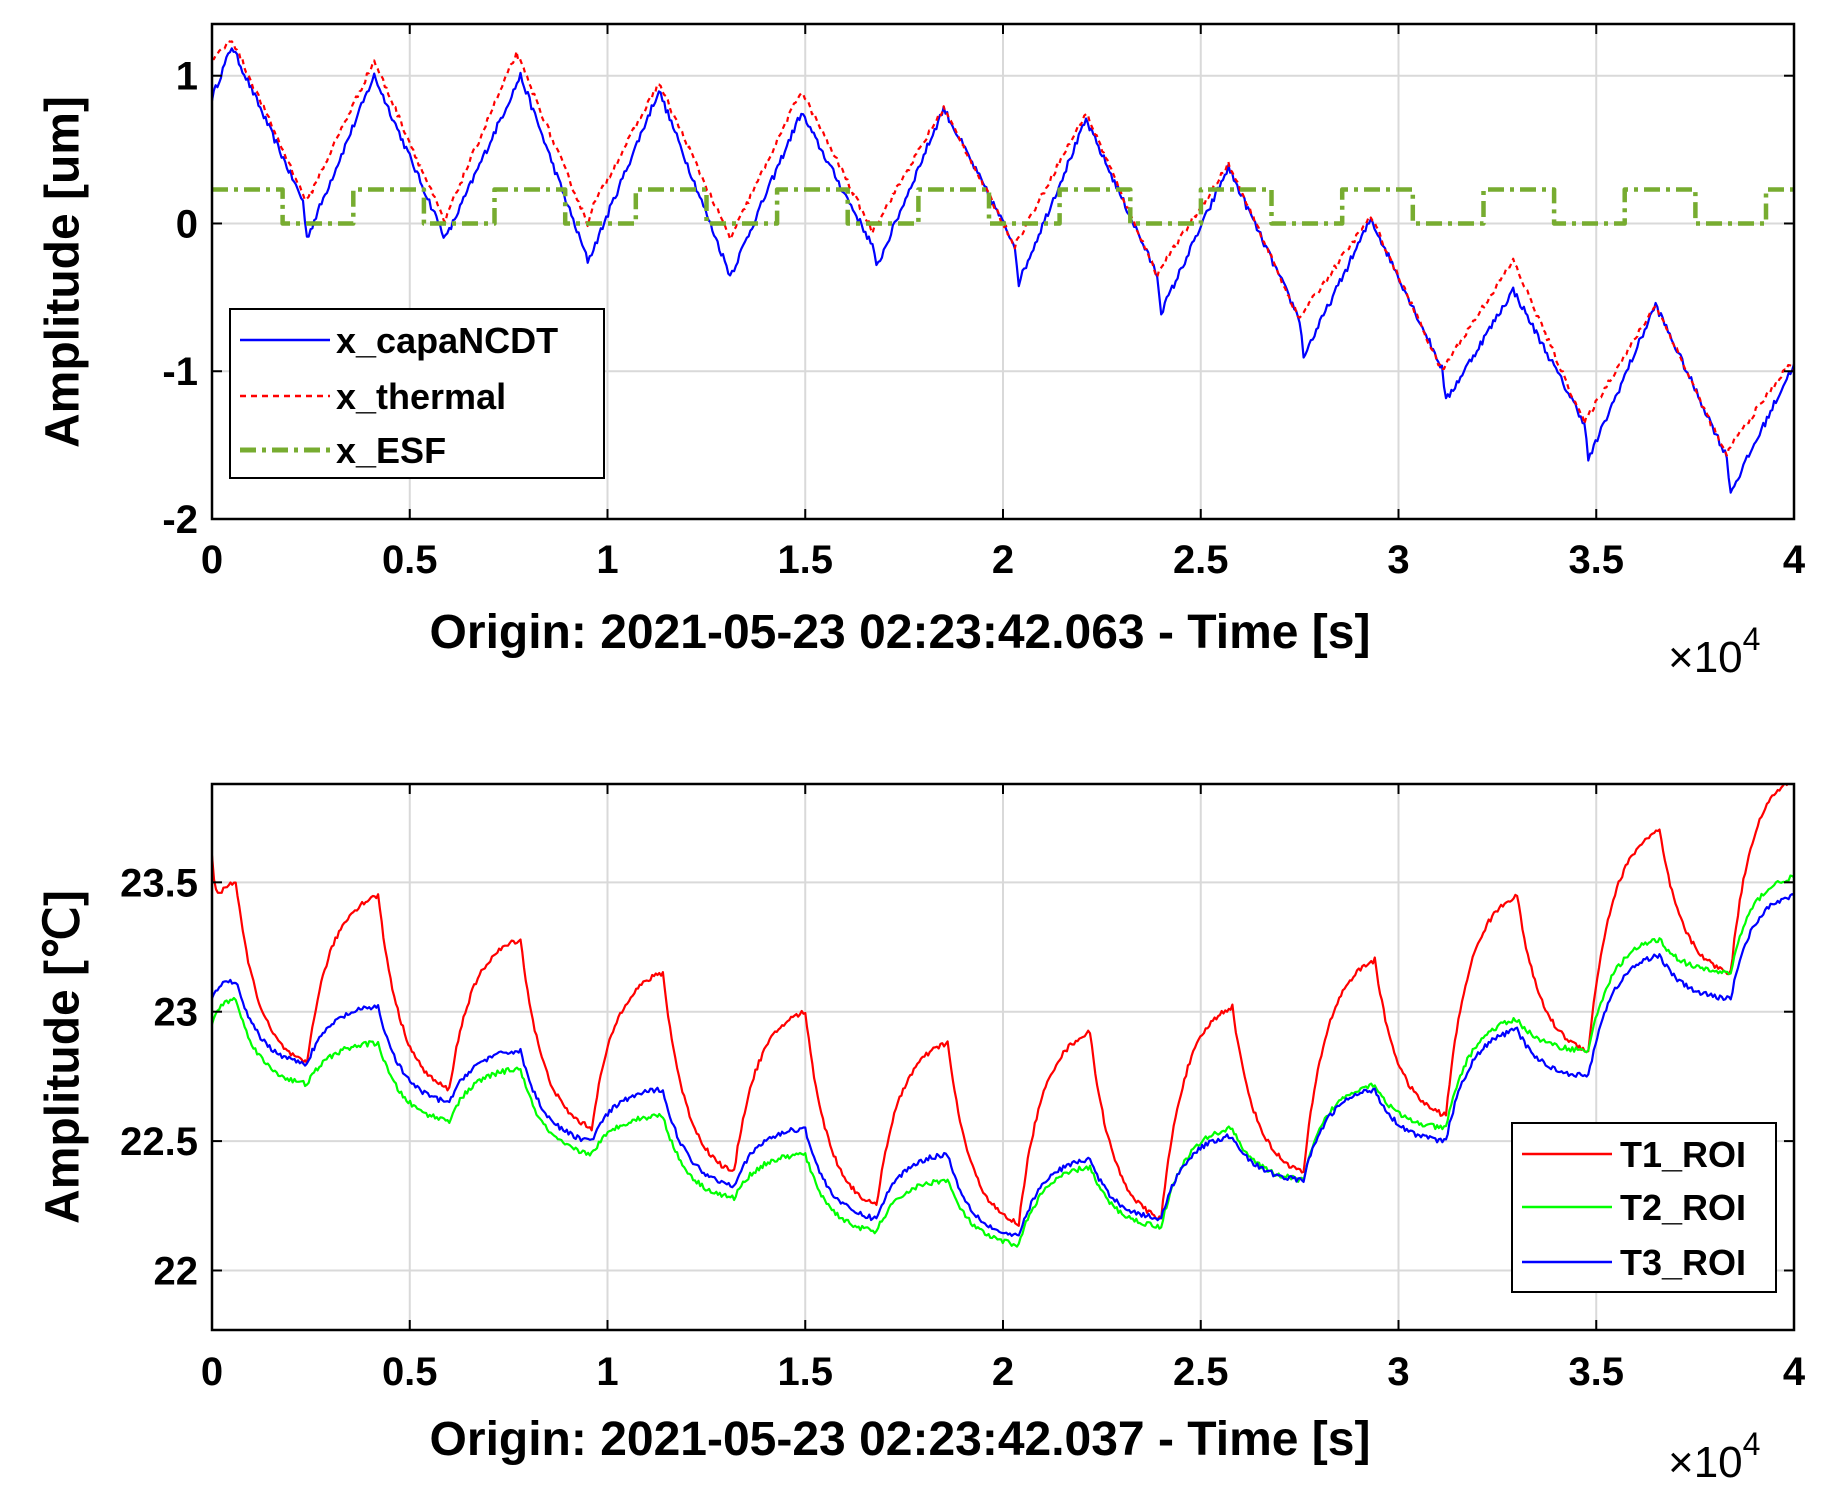 Image resolution: width=1822 pixels, height=1498 pixels. What do you see at coordinates (1705, 1462) in the screenshot?
I see `bottom-x-multiplier-base: ×10` at bounding box center [1705, 1462].